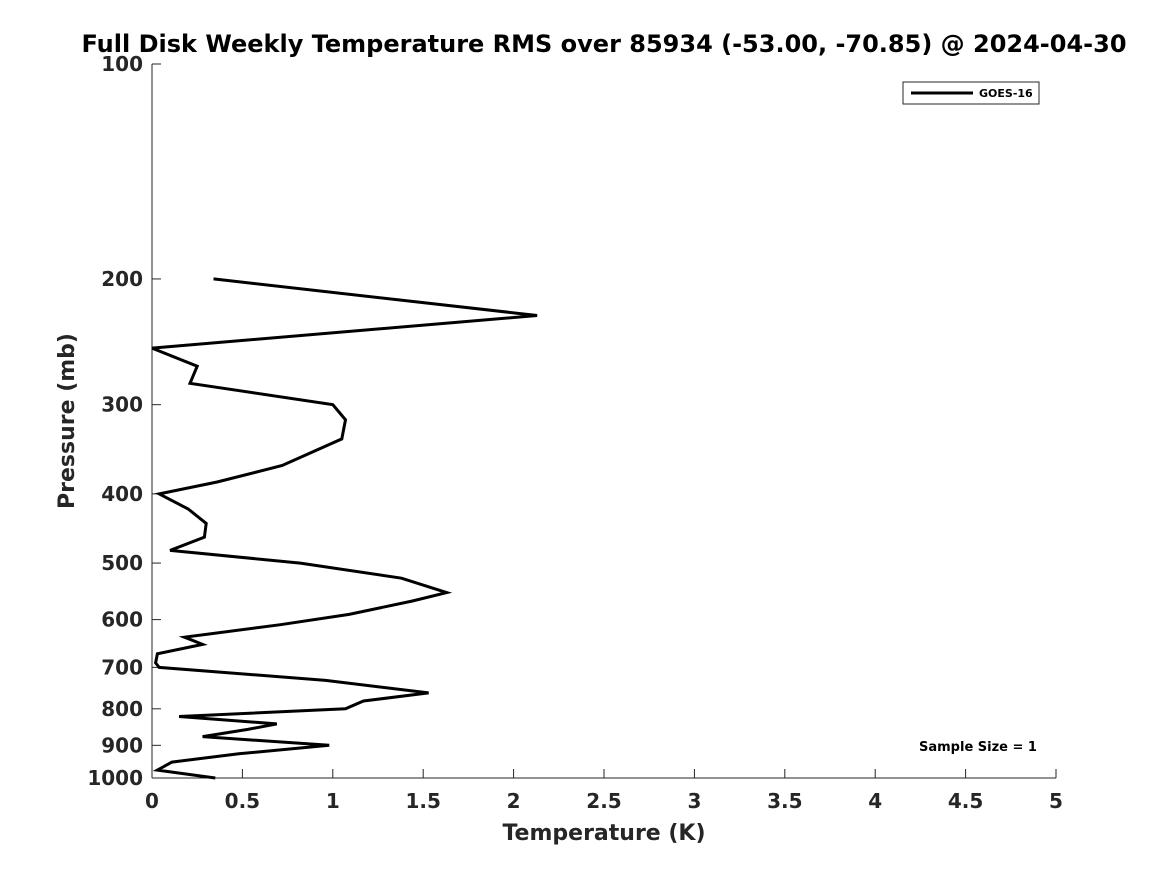  I want to click on y-tick-label: 800, so click(122, 709).